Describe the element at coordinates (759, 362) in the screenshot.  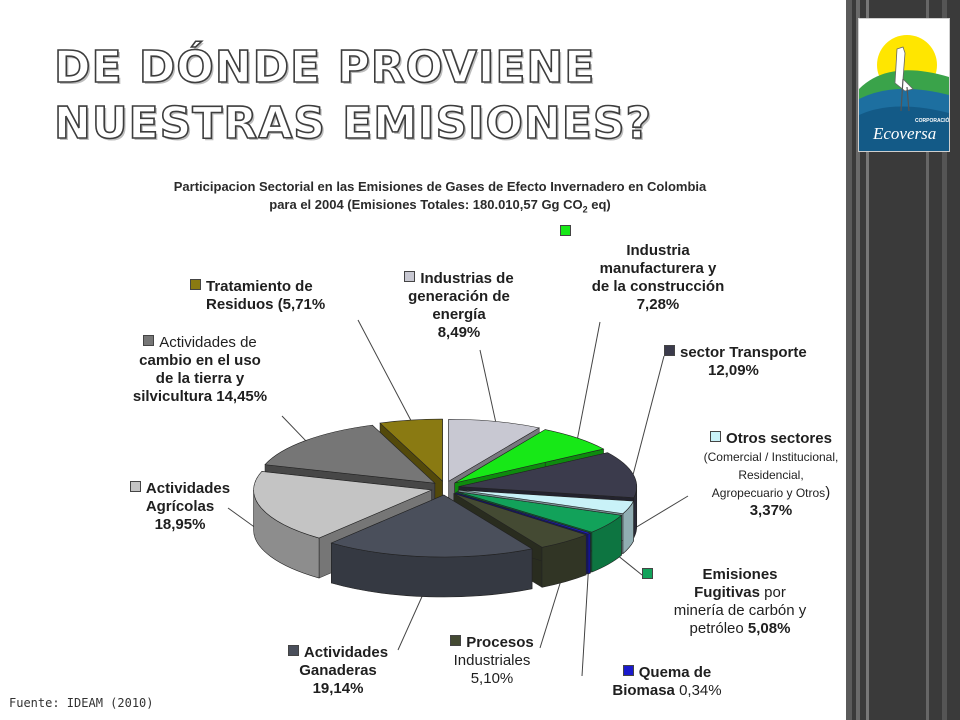
I see `label-transporte: sector Transporte 12,09%` at that location.